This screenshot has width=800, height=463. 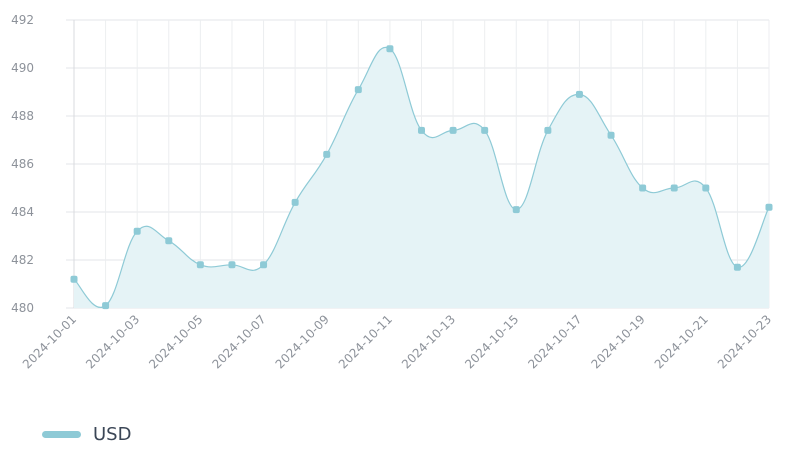 I want to click on x-tick-label: 2024-10-13, so click(x=428, y=341).